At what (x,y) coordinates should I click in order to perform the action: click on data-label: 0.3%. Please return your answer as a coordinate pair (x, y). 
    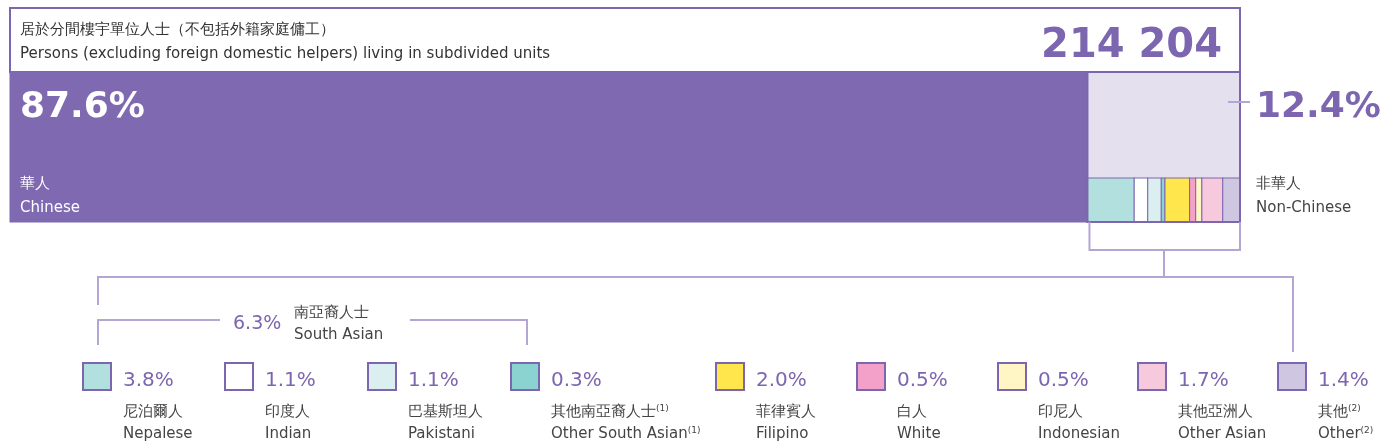
    Looking at the image, I should click on (576, 379).